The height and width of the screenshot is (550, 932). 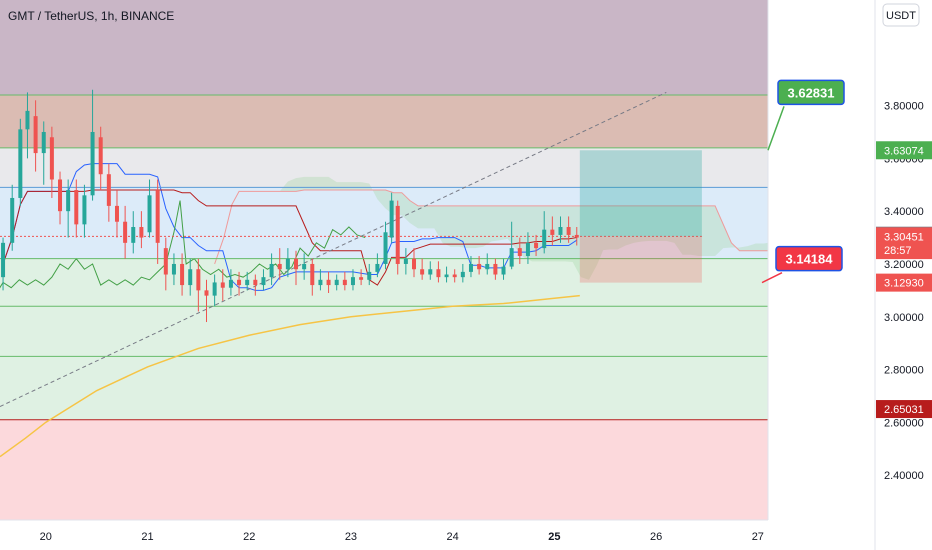 I want to click on time-axis-bg, so click(x=384, y=535).